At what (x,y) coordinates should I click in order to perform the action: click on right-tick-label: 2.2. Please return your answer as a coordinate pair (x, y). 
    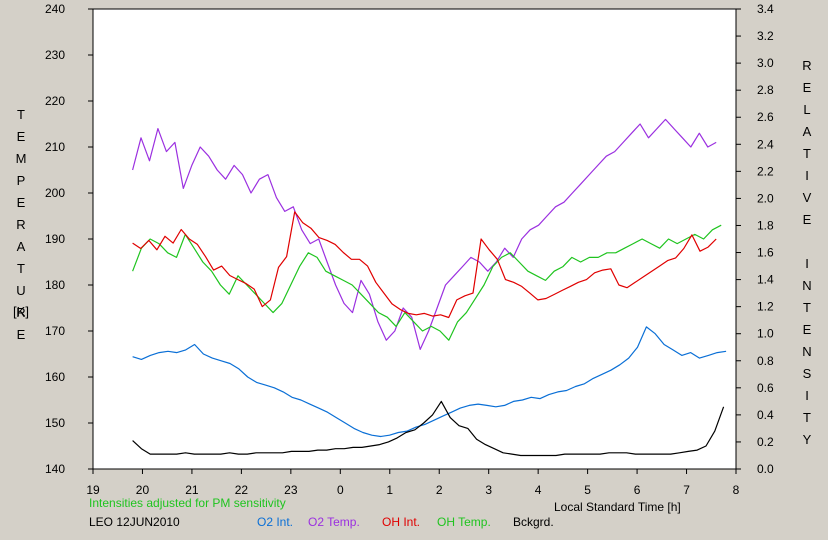
    Looking at the image, I should click on (765, 171).